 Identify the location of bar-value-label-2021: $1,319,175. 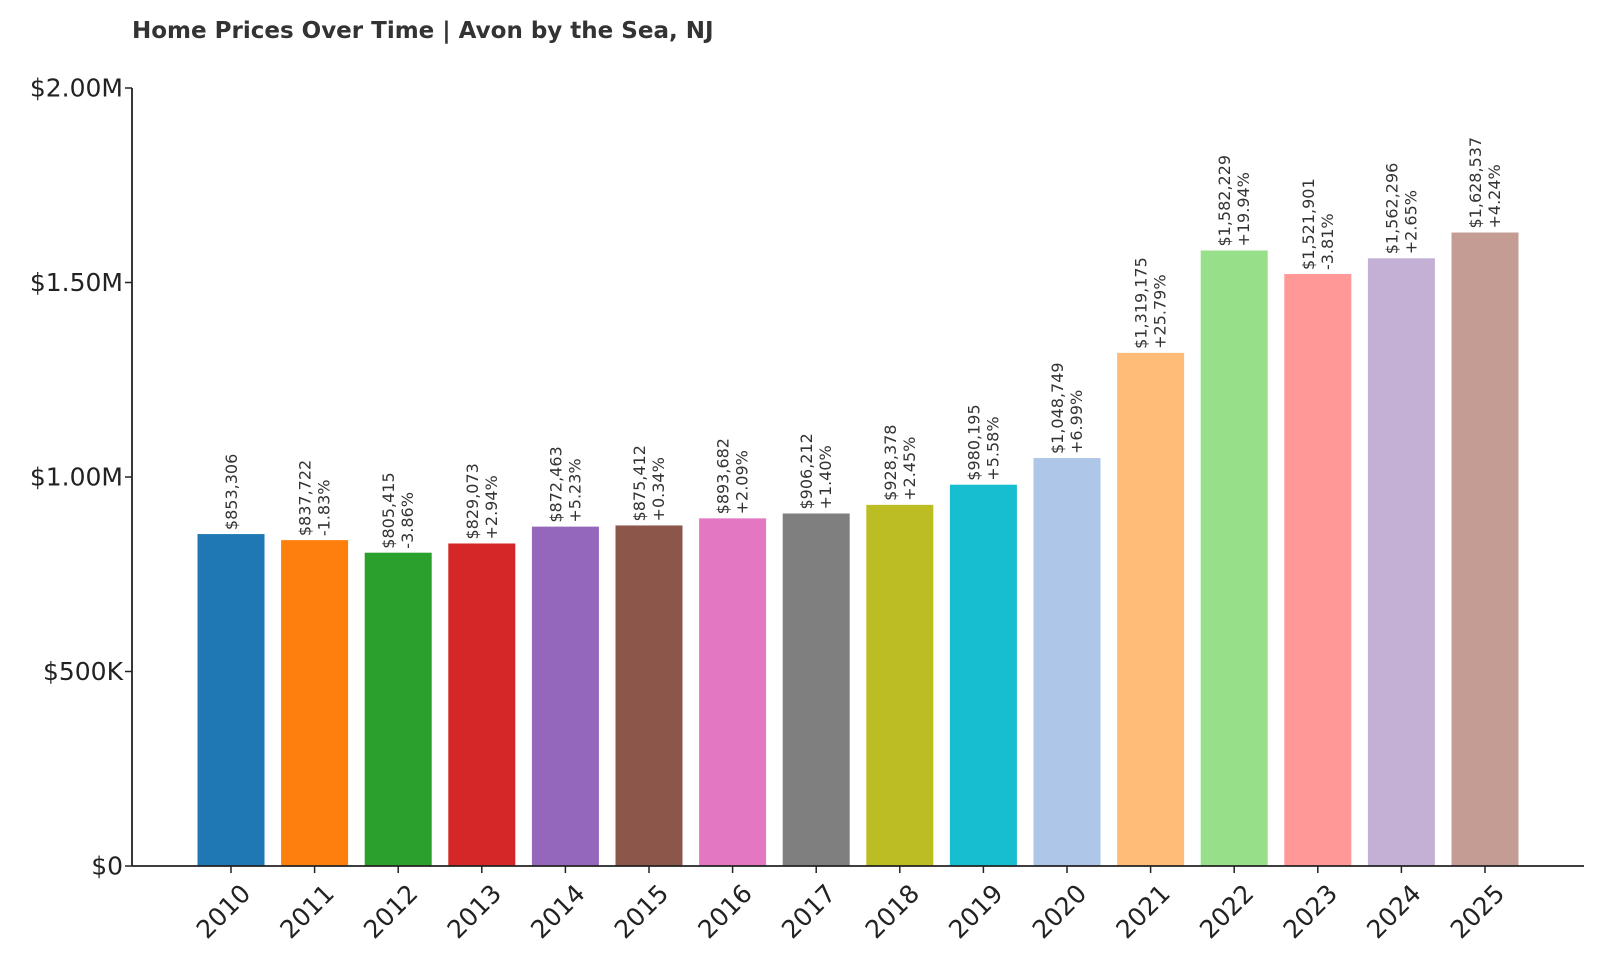
(1141, 303).